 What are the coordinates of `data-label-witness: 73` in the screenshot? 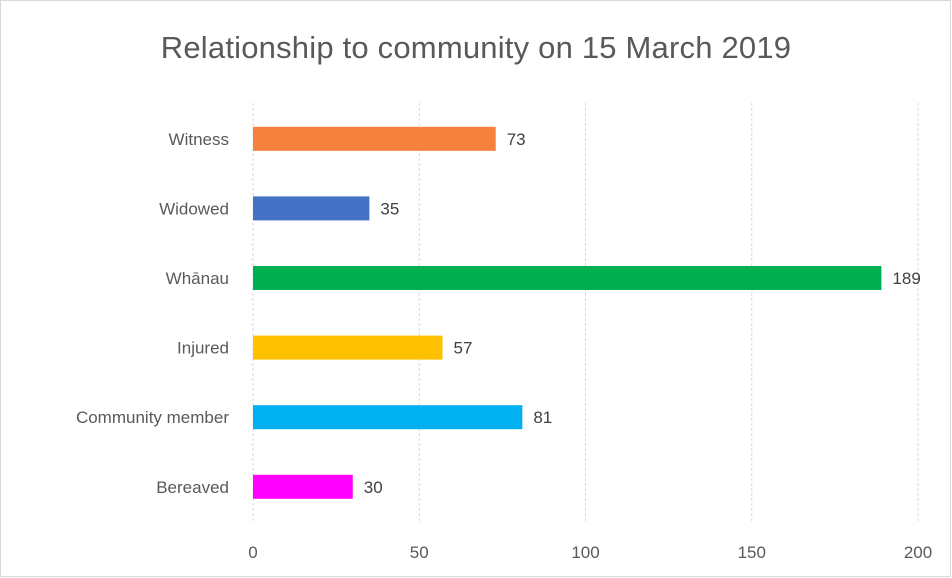 It's located at (516, 139).